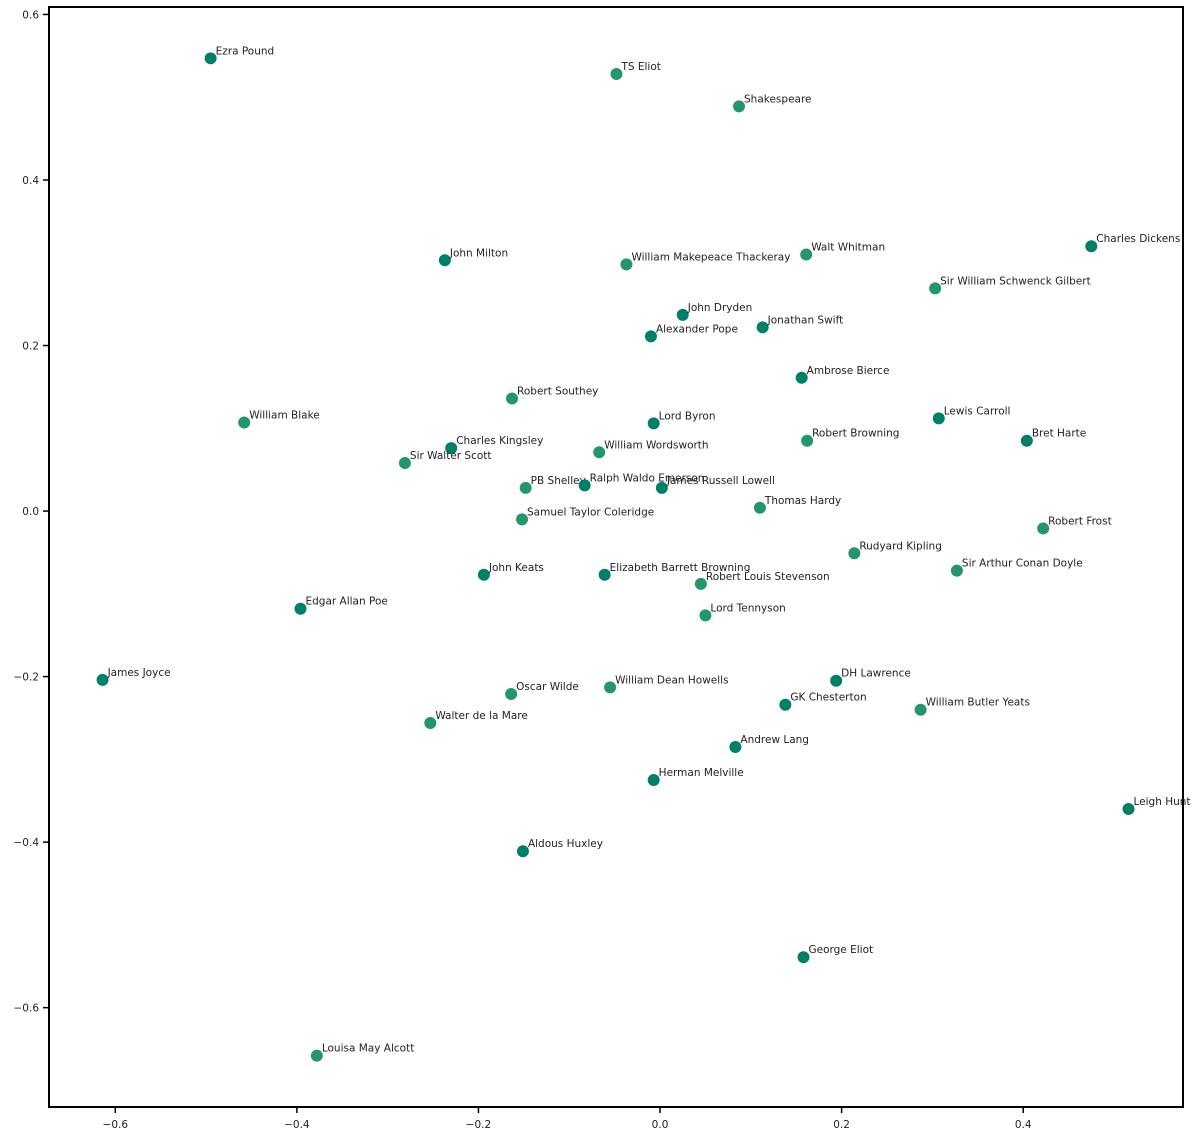 Image resolution: width=1192 pixels, height=1144 pixels. Describe the element at coordinates (768, 577) in the screenshot. I see `point-label: Robert Louis Stevenson` at that location.